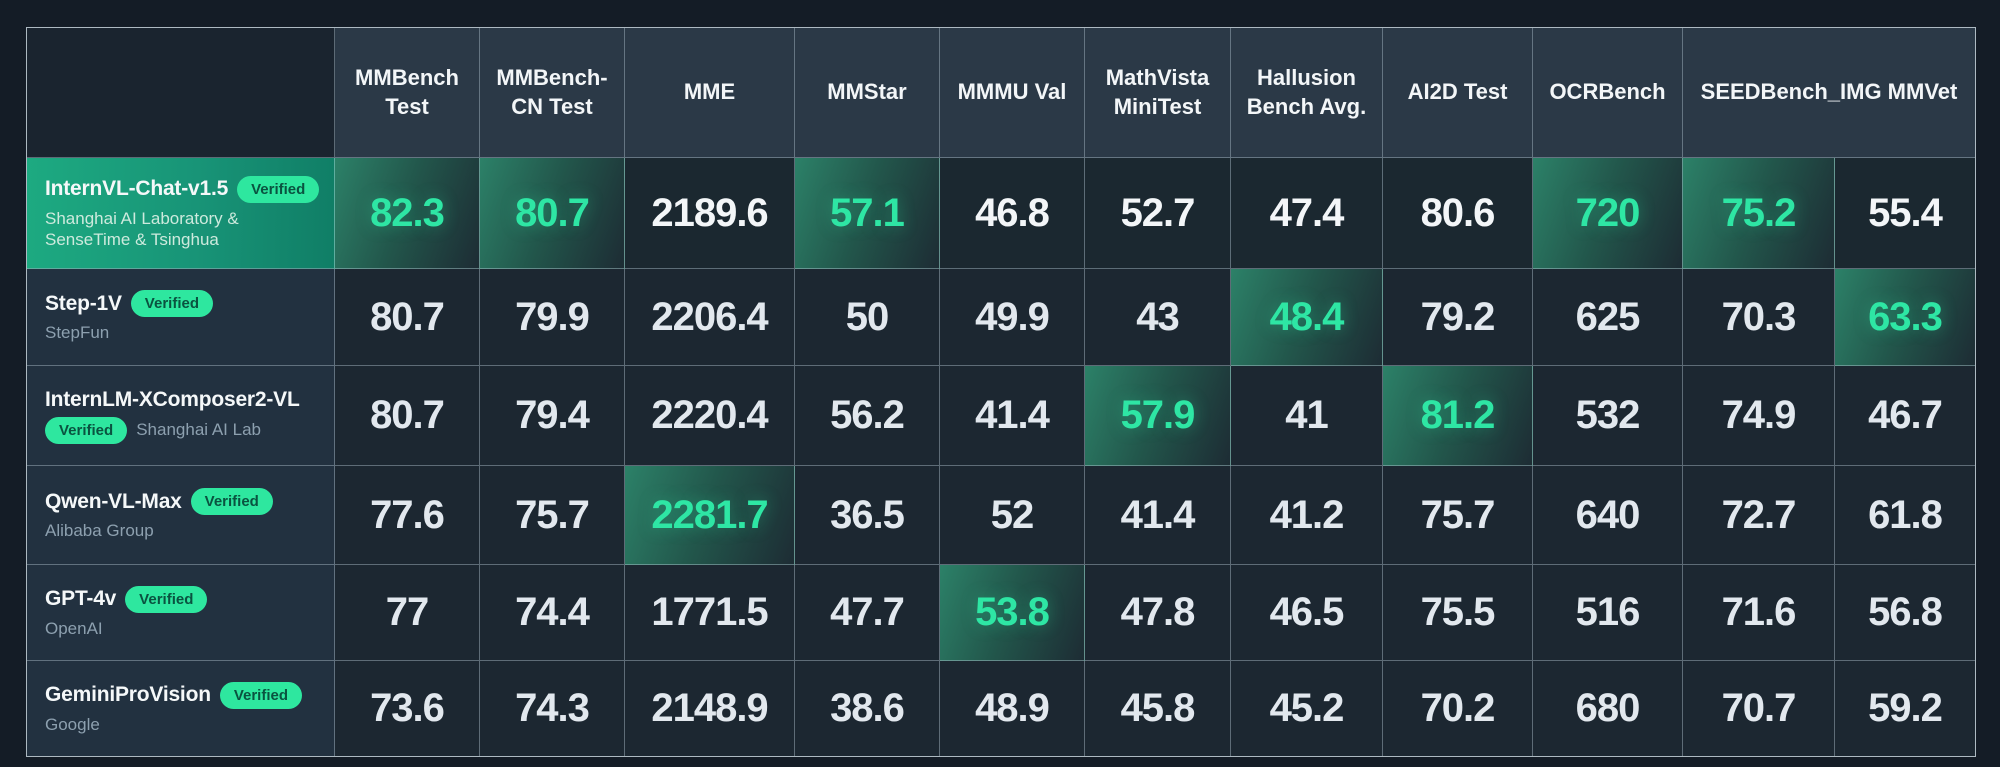  I want to click on score-cell: 720, so click(1608, 213).